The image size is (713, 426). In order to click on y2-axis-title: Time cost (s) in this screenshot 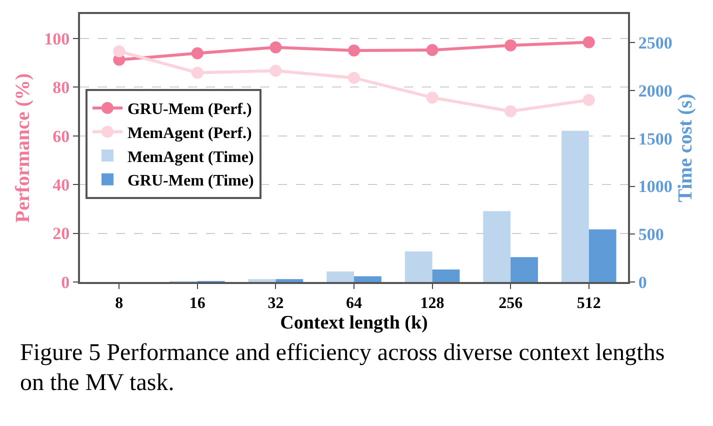, I will do `click(685, 148)`.